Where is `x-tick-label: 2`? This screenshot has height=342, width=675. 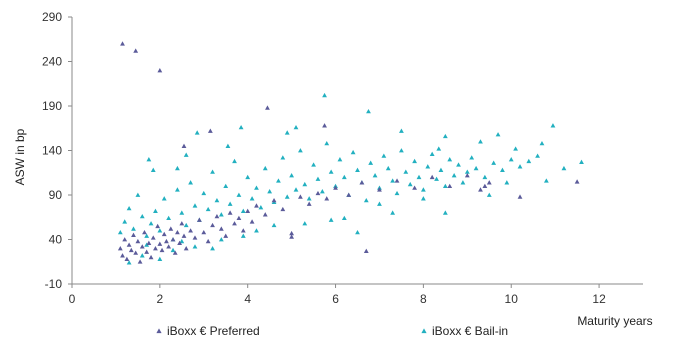
x-tick-label: 2 is located at coordinates (160, 299).